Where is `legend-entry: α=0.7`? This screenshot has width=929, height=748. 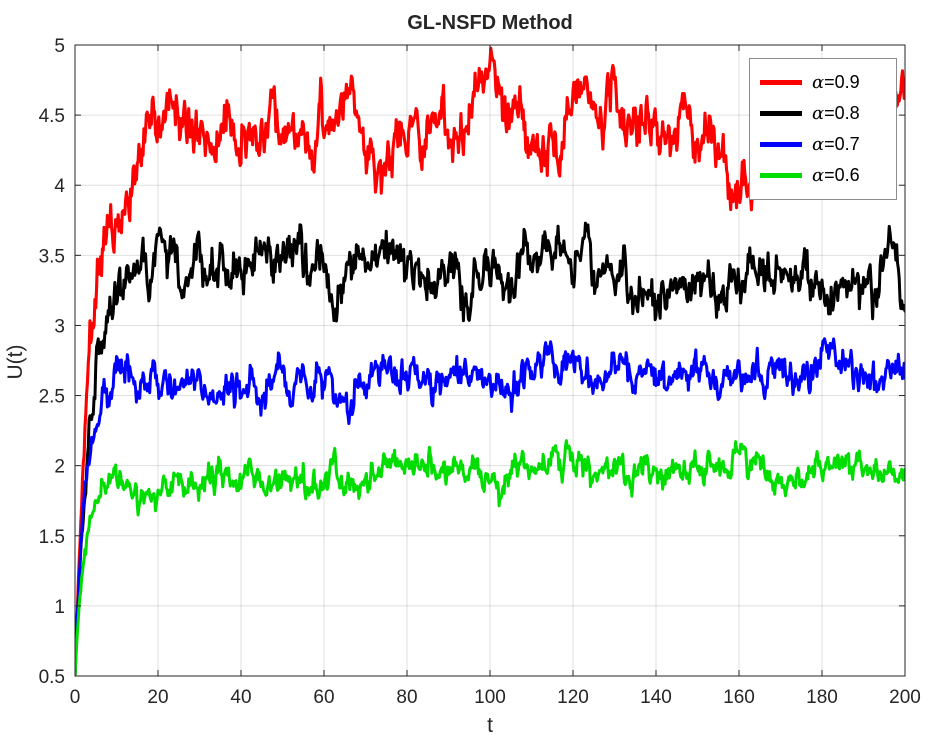 legend-entry: α=0.7 is located at coordinates (823, 144).